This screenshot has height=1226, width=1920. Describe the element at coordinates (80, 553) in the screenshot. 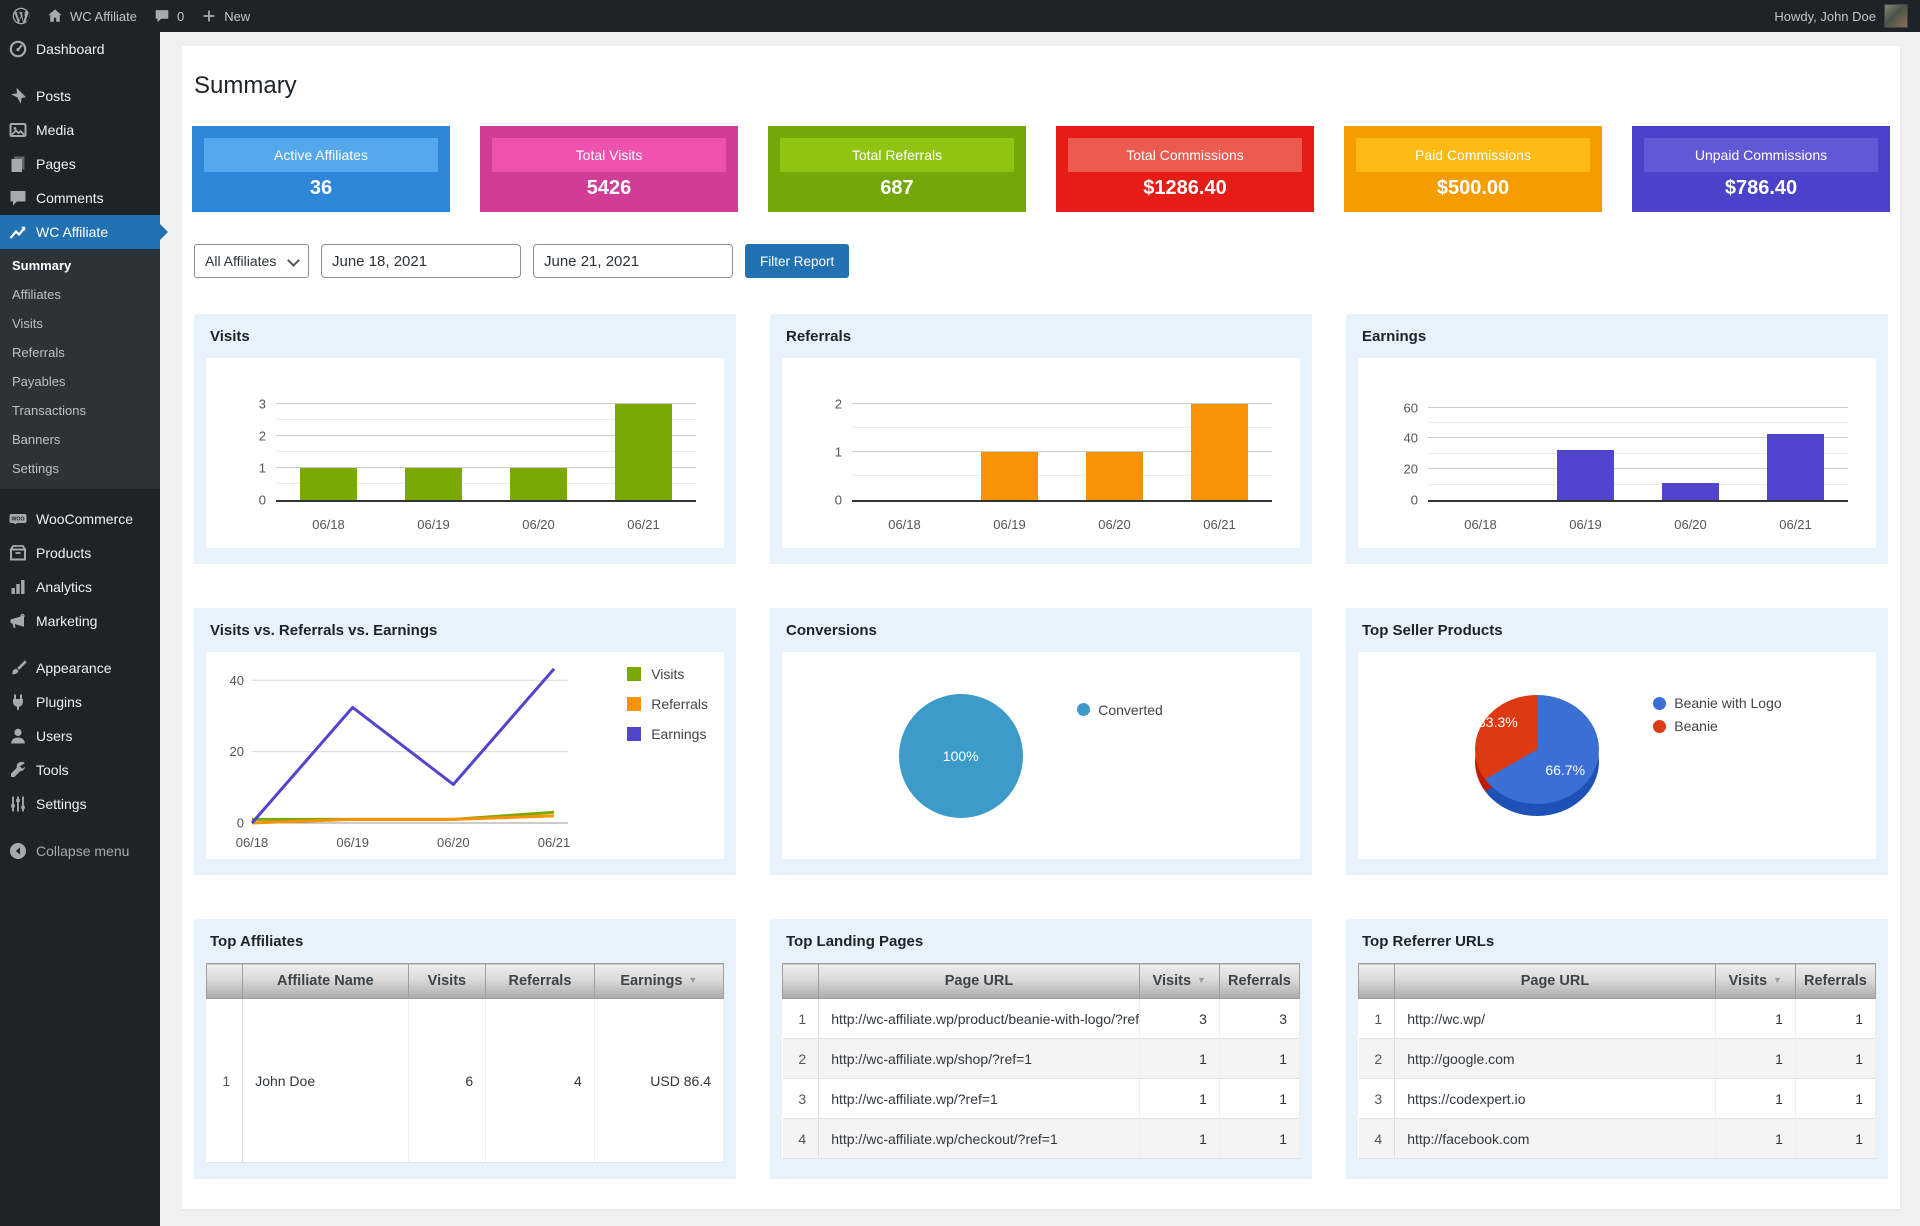

I see `sidebar-item-products: Products` at that location.